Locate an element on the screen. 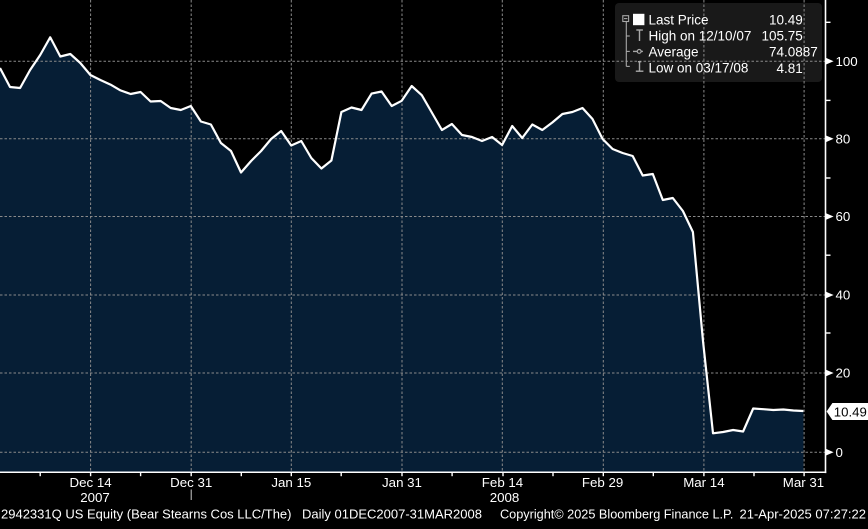 Image resolution: width=868 pixels, height=529 pixels. svg-text: Mar 31 is located at coordinates (803, 482).